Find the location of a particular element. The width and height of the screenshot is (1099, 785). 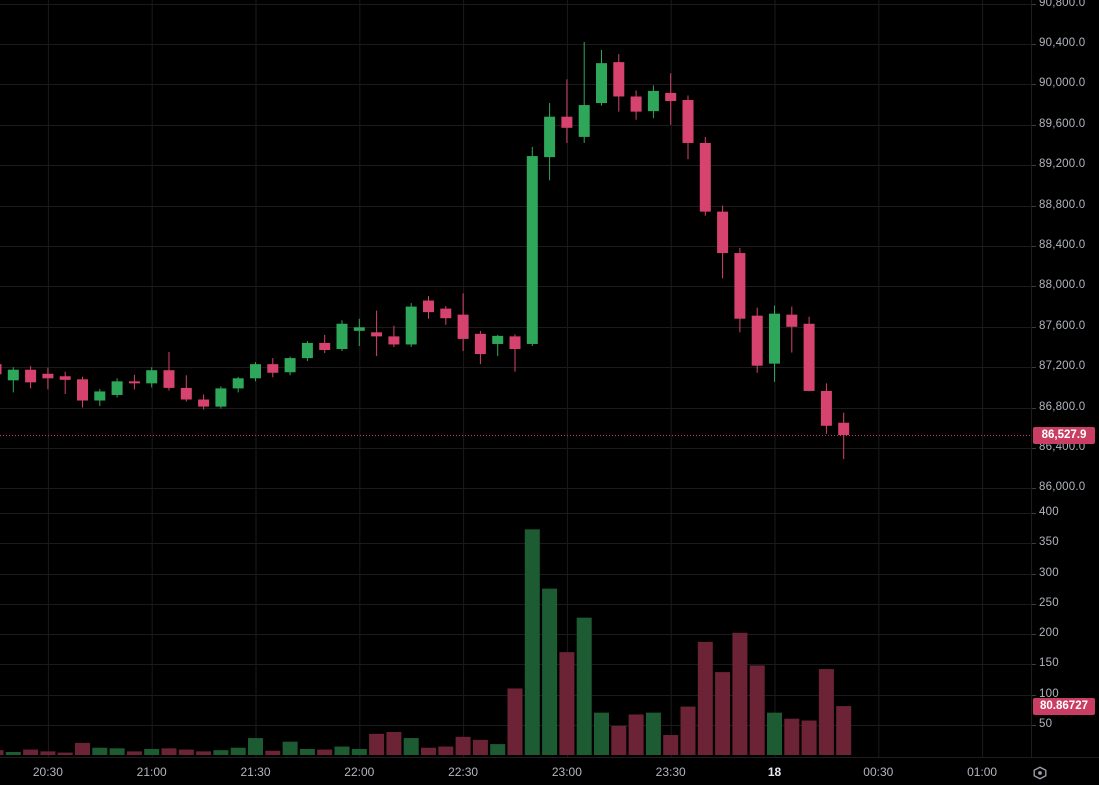

time-tick-label: 23:00 is located at coordinates (566, 772).